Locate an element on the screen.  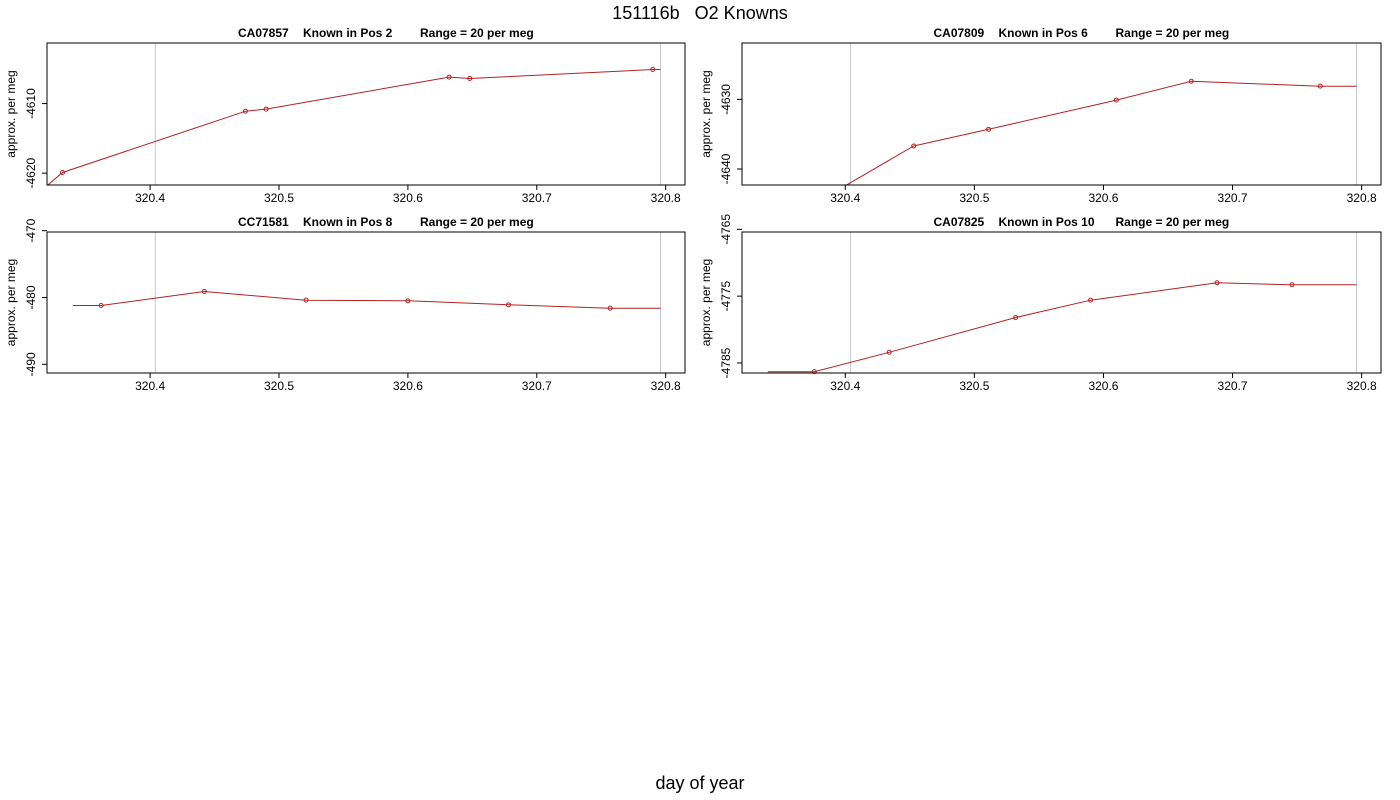
panel-title-part: CA07825 is located at coordinates (959, 222).